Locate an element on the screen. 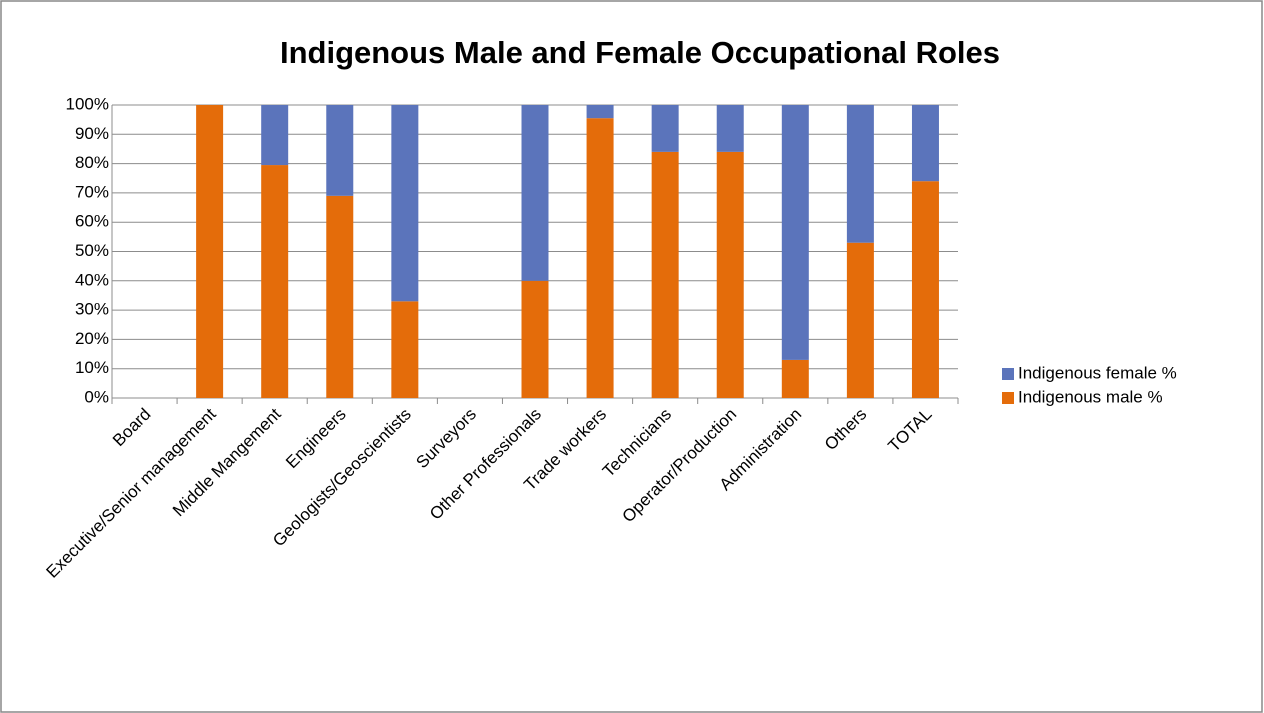 This screenshot has width=1264, height=713. y-tick-label: 90% is located at coordinates (92, 133).